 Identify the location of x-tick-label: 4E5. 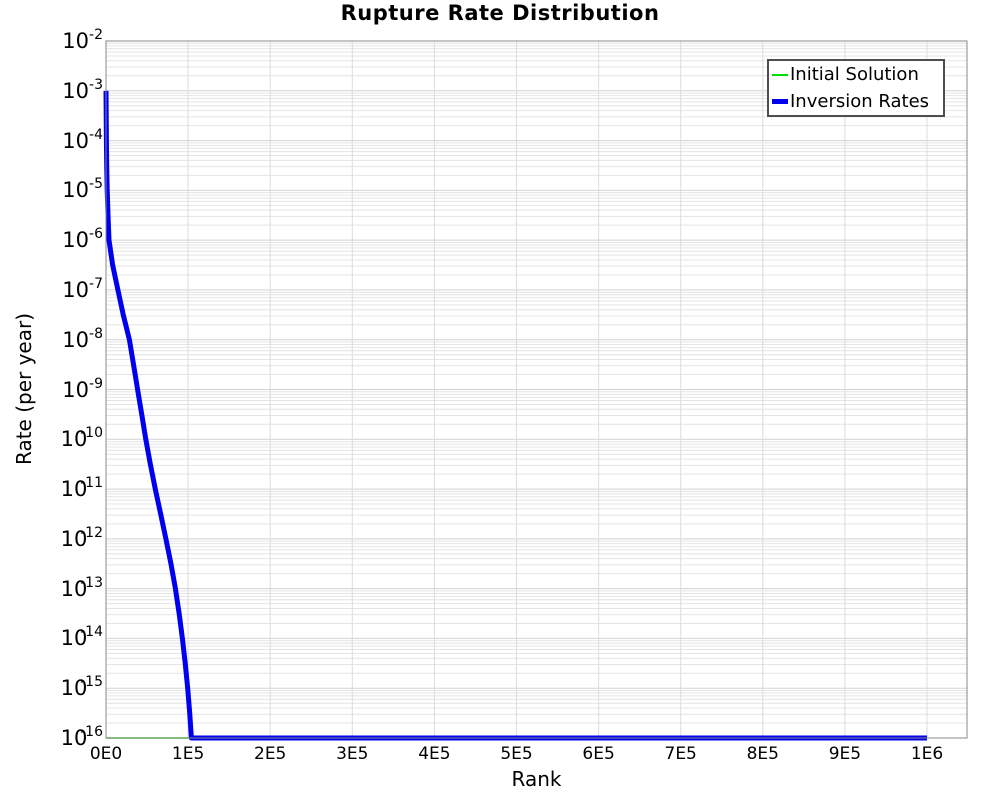
(434, 754).